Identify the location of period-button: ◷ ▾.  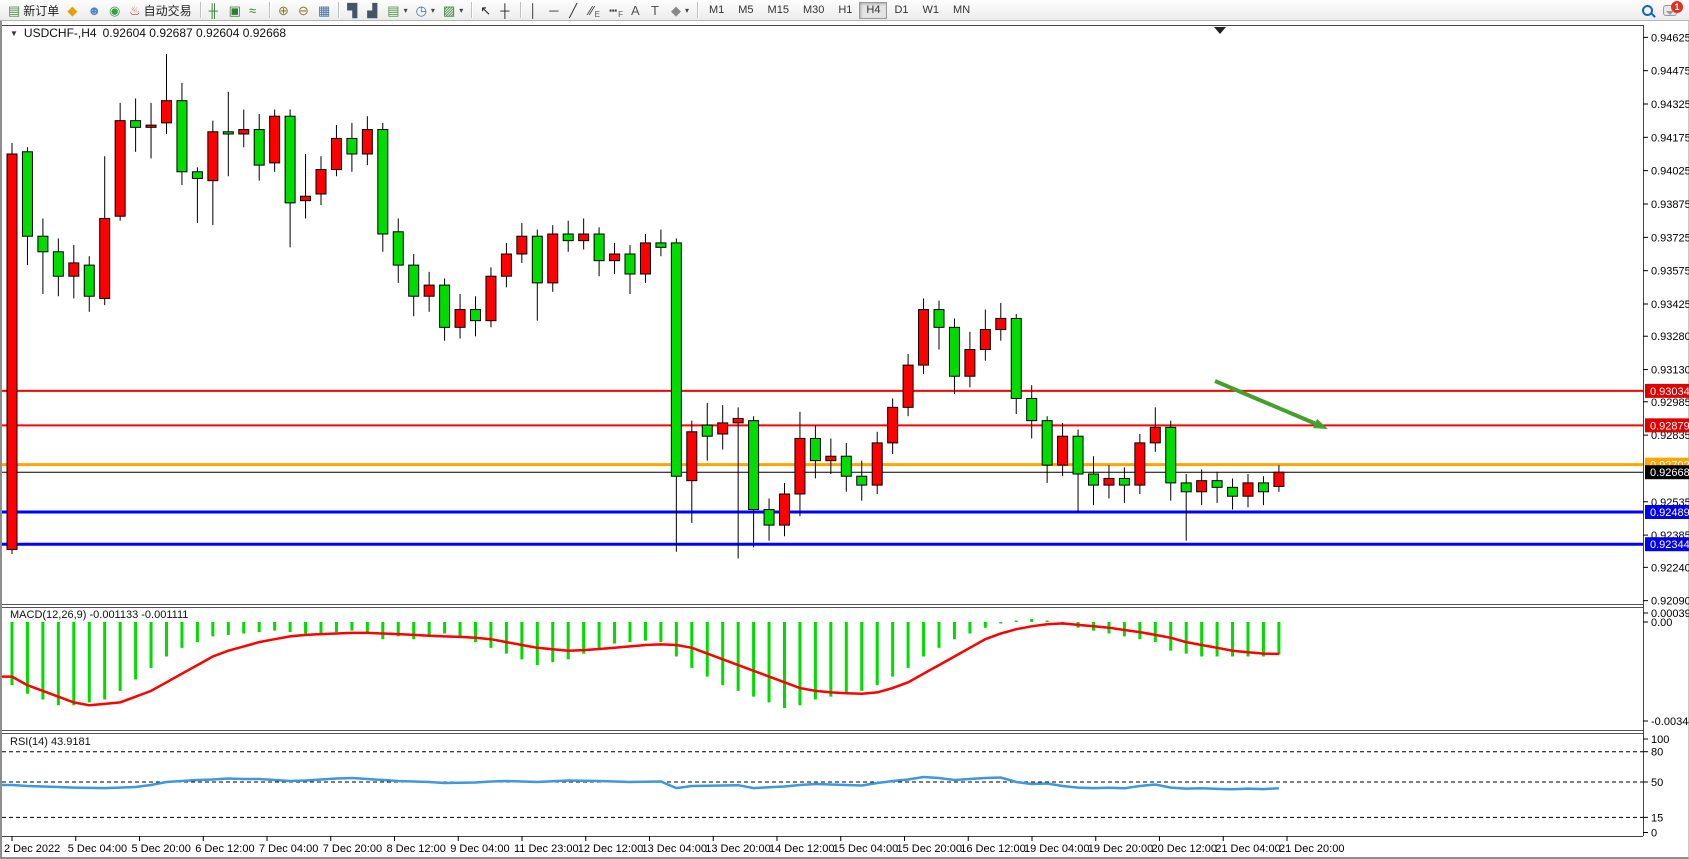
(425, 10).